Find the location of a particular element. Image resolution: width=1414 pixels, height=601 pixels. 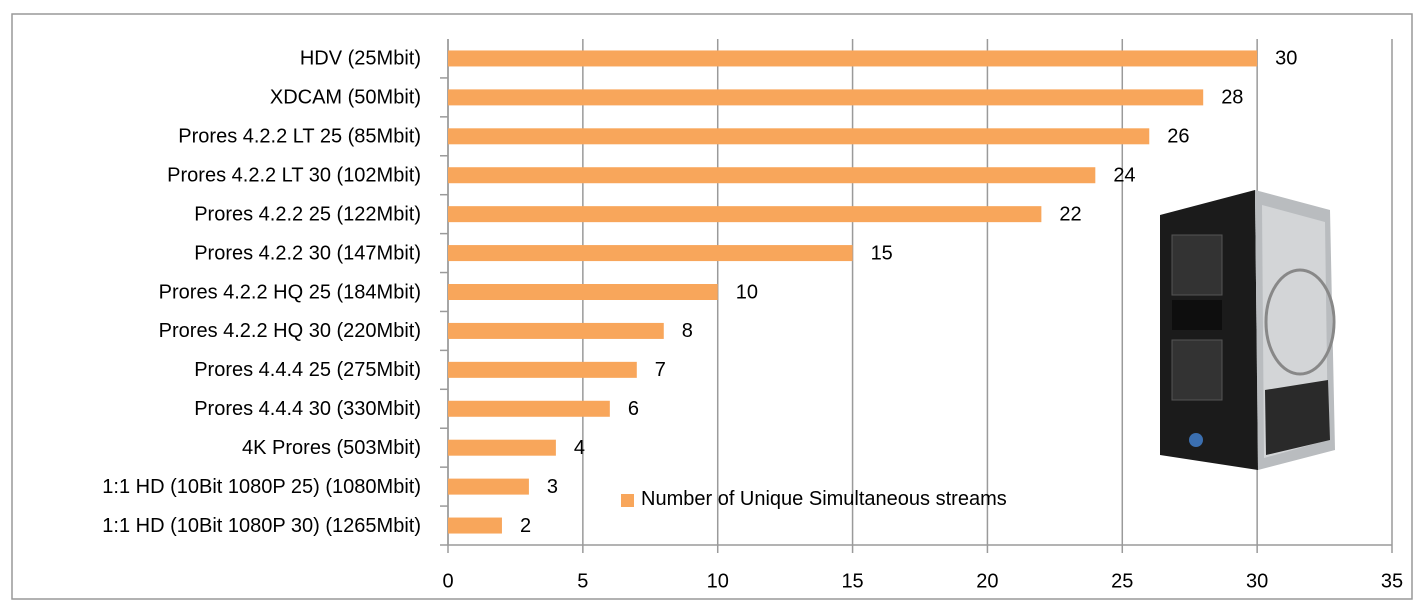

y-tick-label: Prores 4.2.2 LT 25 (85Mbit) is located at coordinates (299, 137).